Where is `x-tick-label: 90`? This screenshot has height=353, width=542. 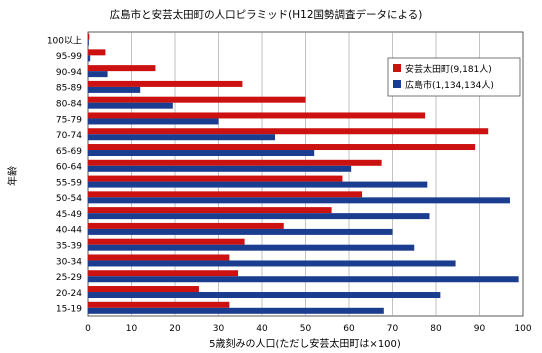 x-tick-label: 90 is located at coordinates (480, 329).